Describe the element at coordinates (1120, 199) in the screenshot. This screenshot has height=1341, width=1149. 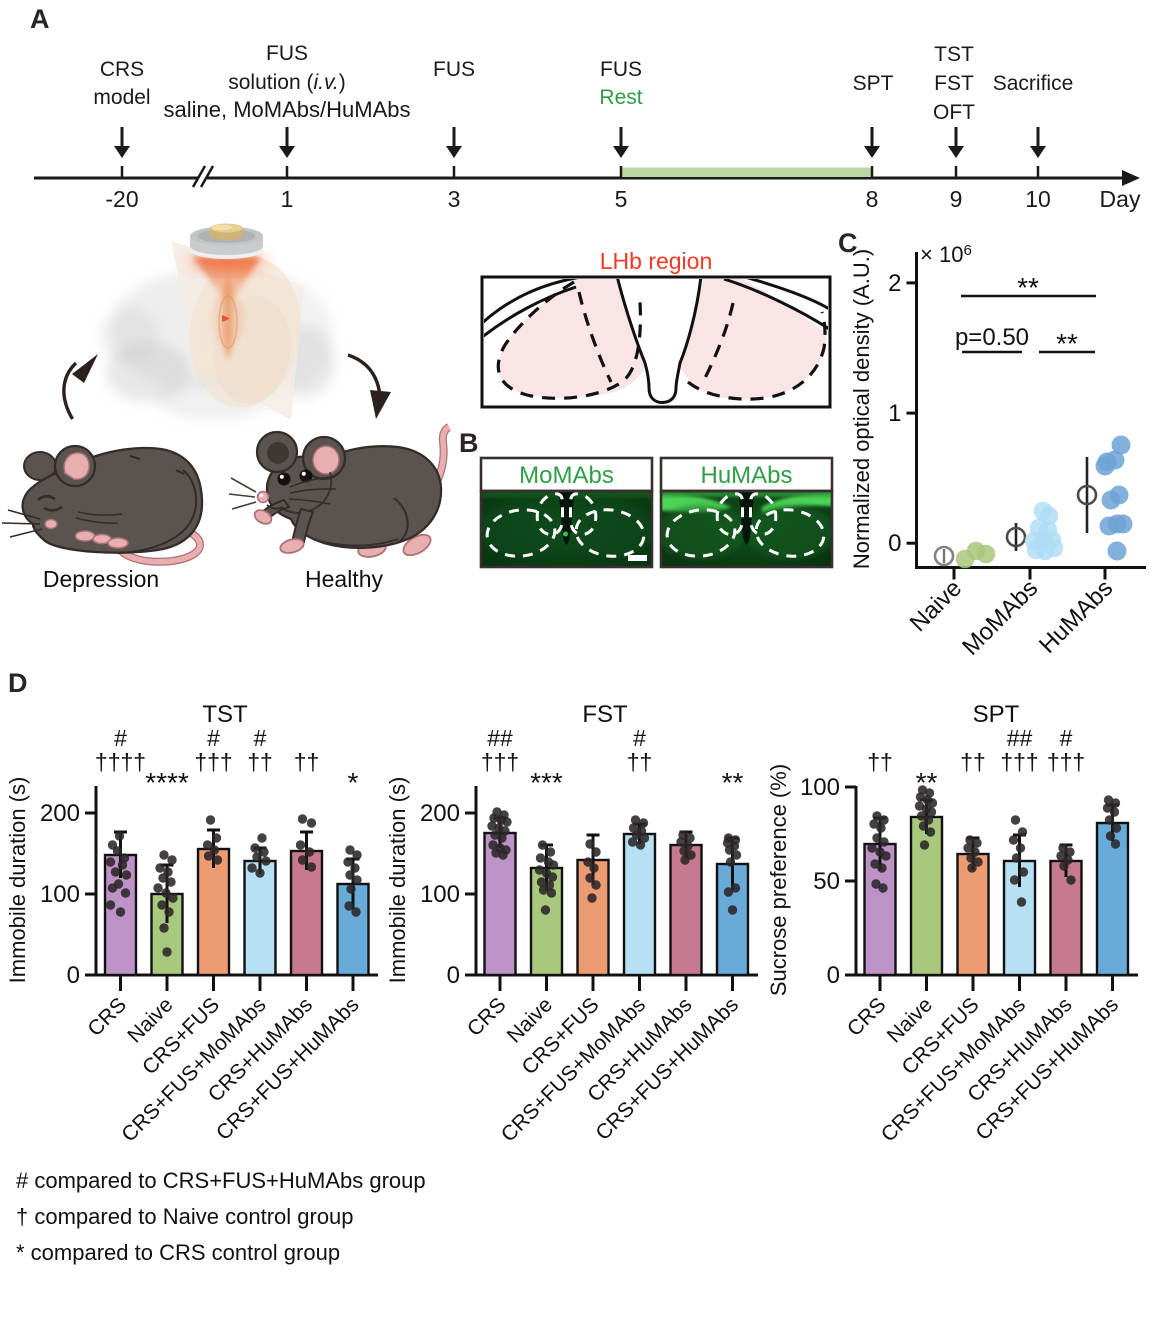
I see `svg-text: Day` at that location.